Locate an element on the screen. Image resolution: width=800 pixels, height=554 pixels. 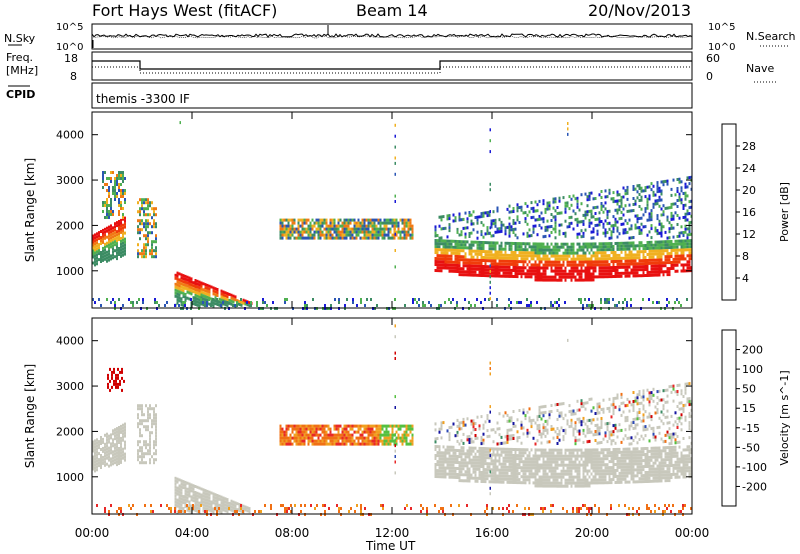
x-tick-label: 08:00 is located at coordinates (292, 533).